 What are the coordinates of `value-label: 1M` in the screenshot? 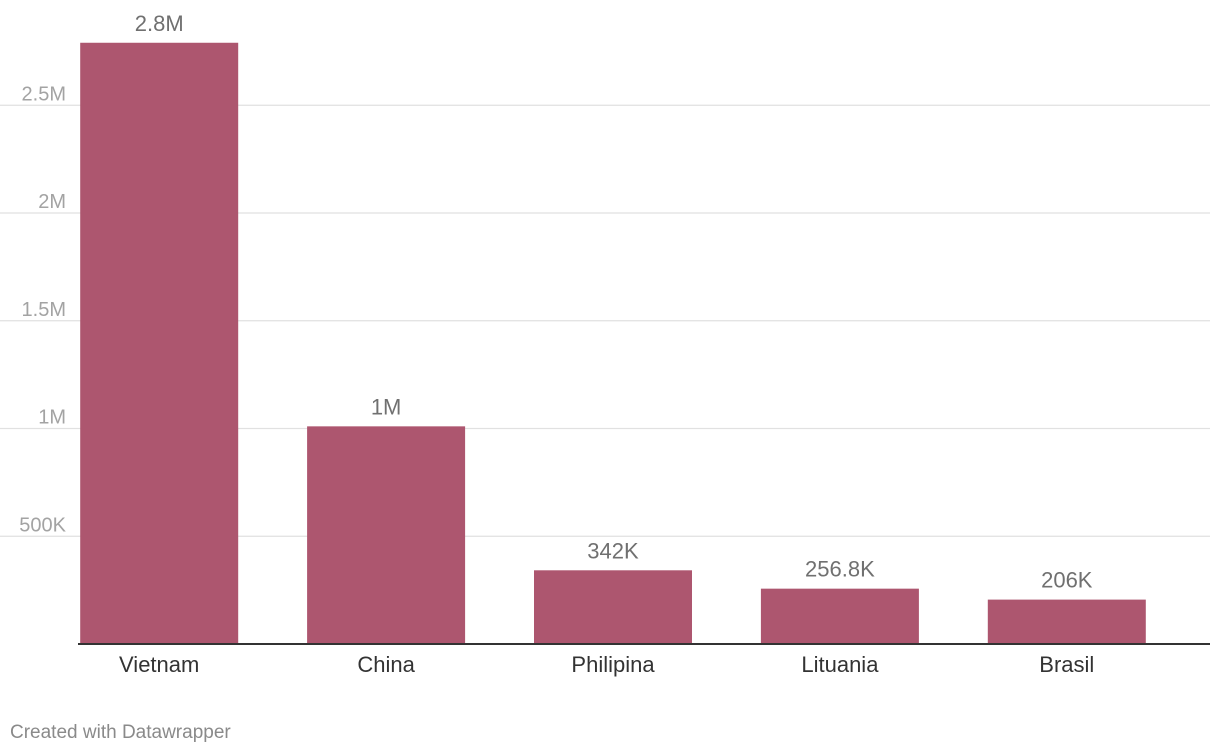 It's located at (386, 406).